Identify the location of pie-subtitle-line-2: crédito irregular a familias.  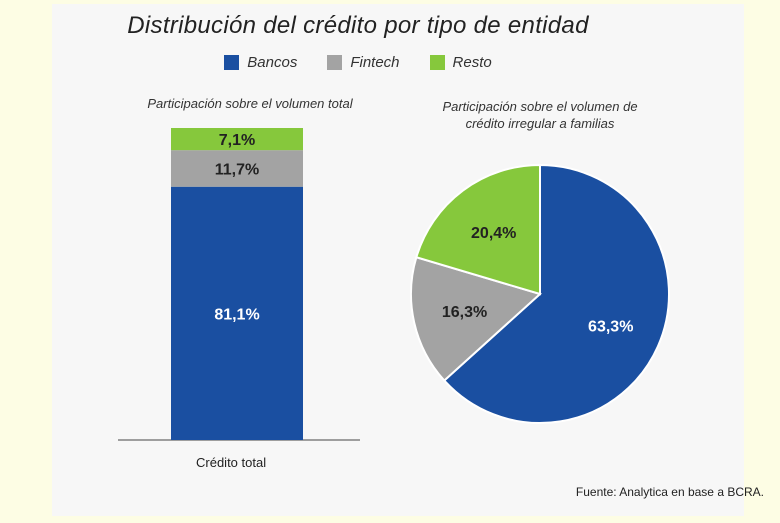
(540, 123).